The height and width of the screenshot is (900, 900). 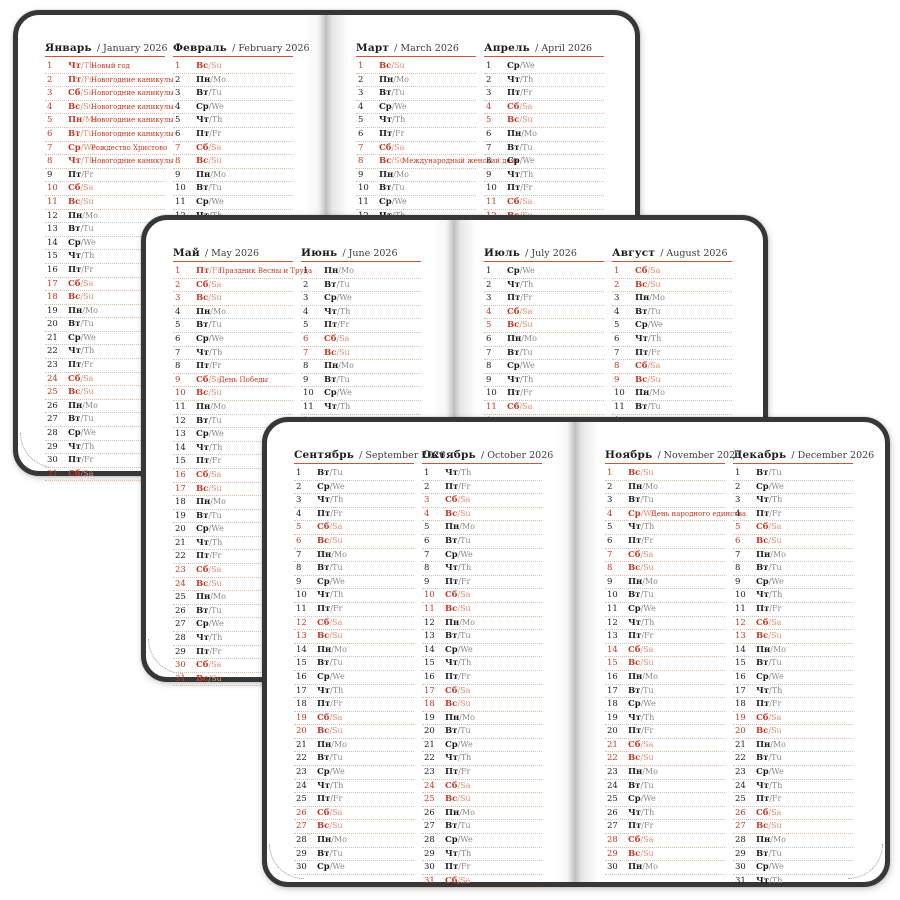 I want to click on day-row: 10 Ср/We, so click(x=361, y=394).